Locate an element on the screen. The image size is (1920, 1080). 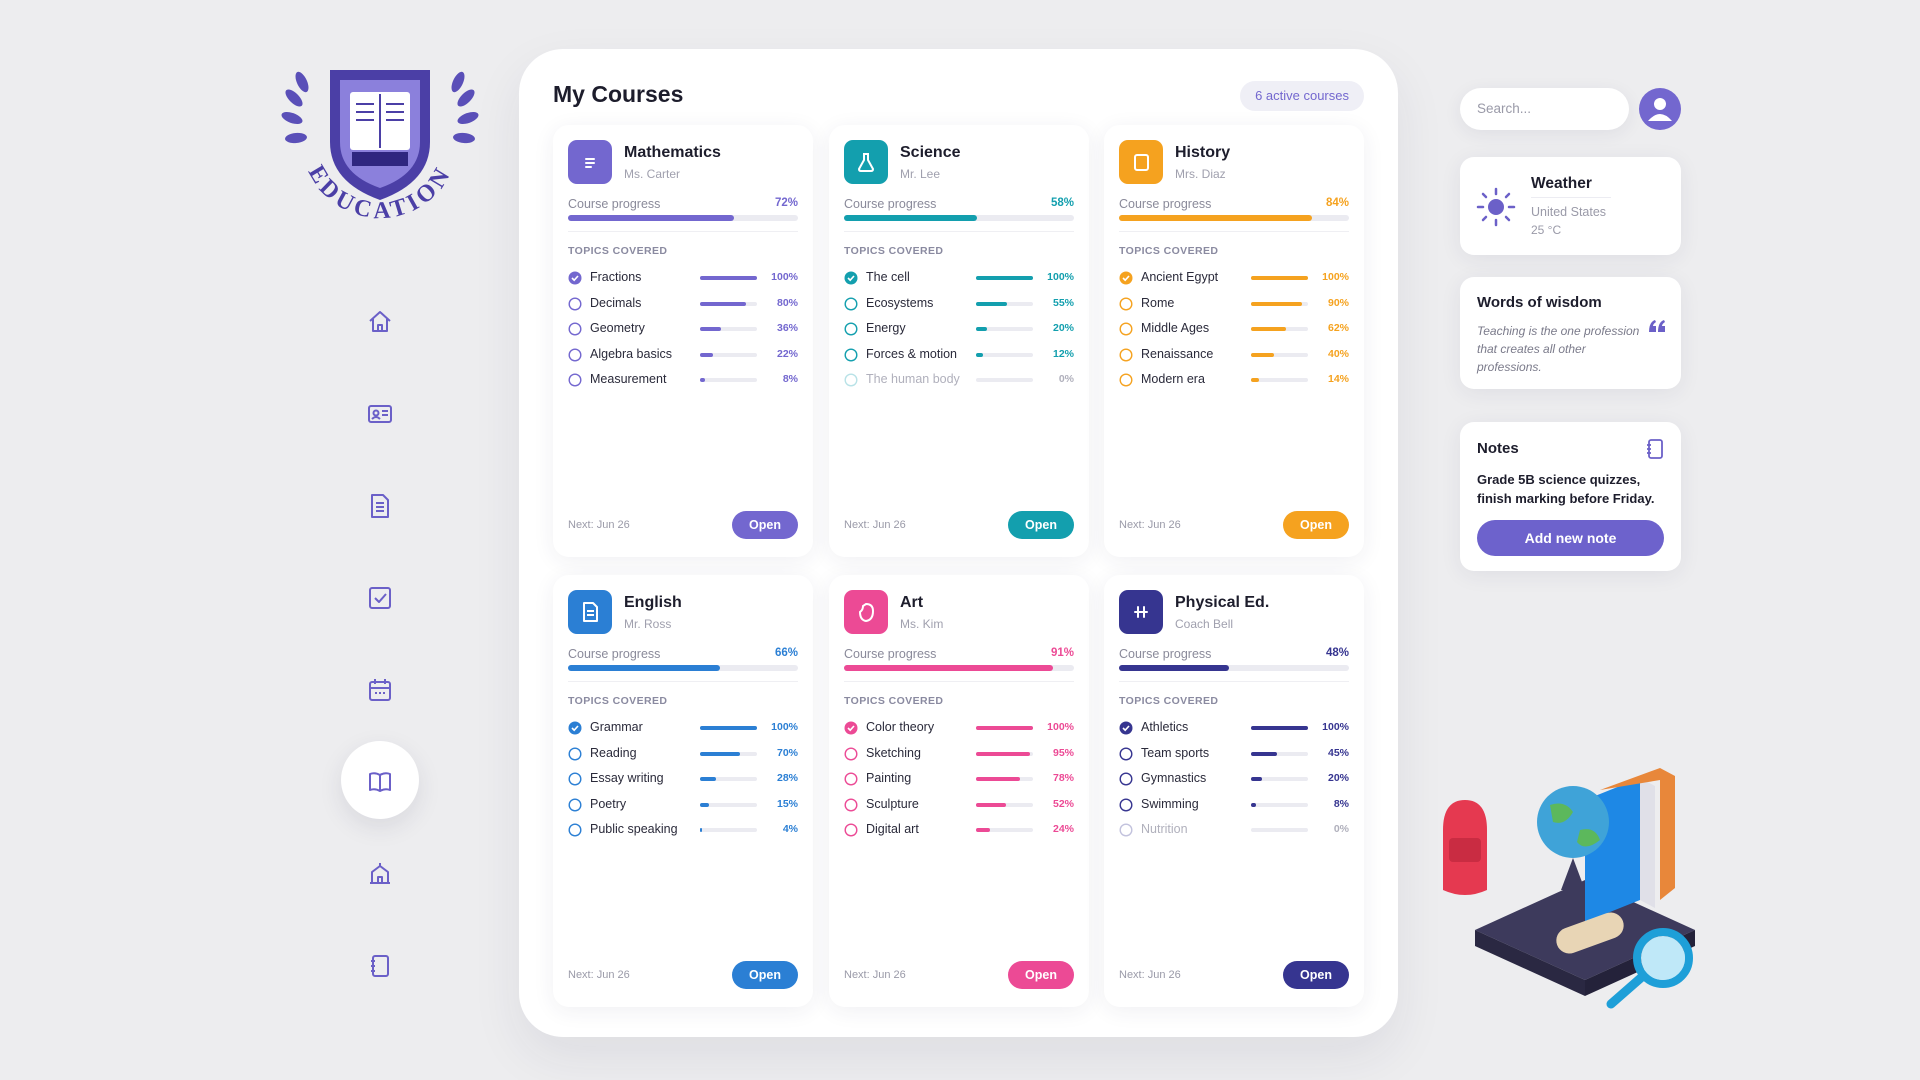
nav-tasks is located at coordinates (380, 598).